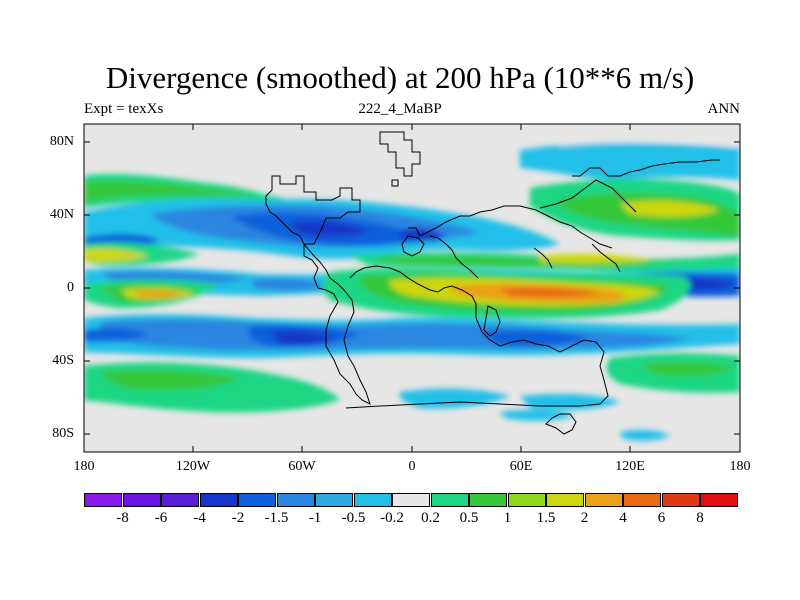 The width and height of the screenshot is (800, 600). I want to click on lon-tick-label: 60E, so click(521, 466).